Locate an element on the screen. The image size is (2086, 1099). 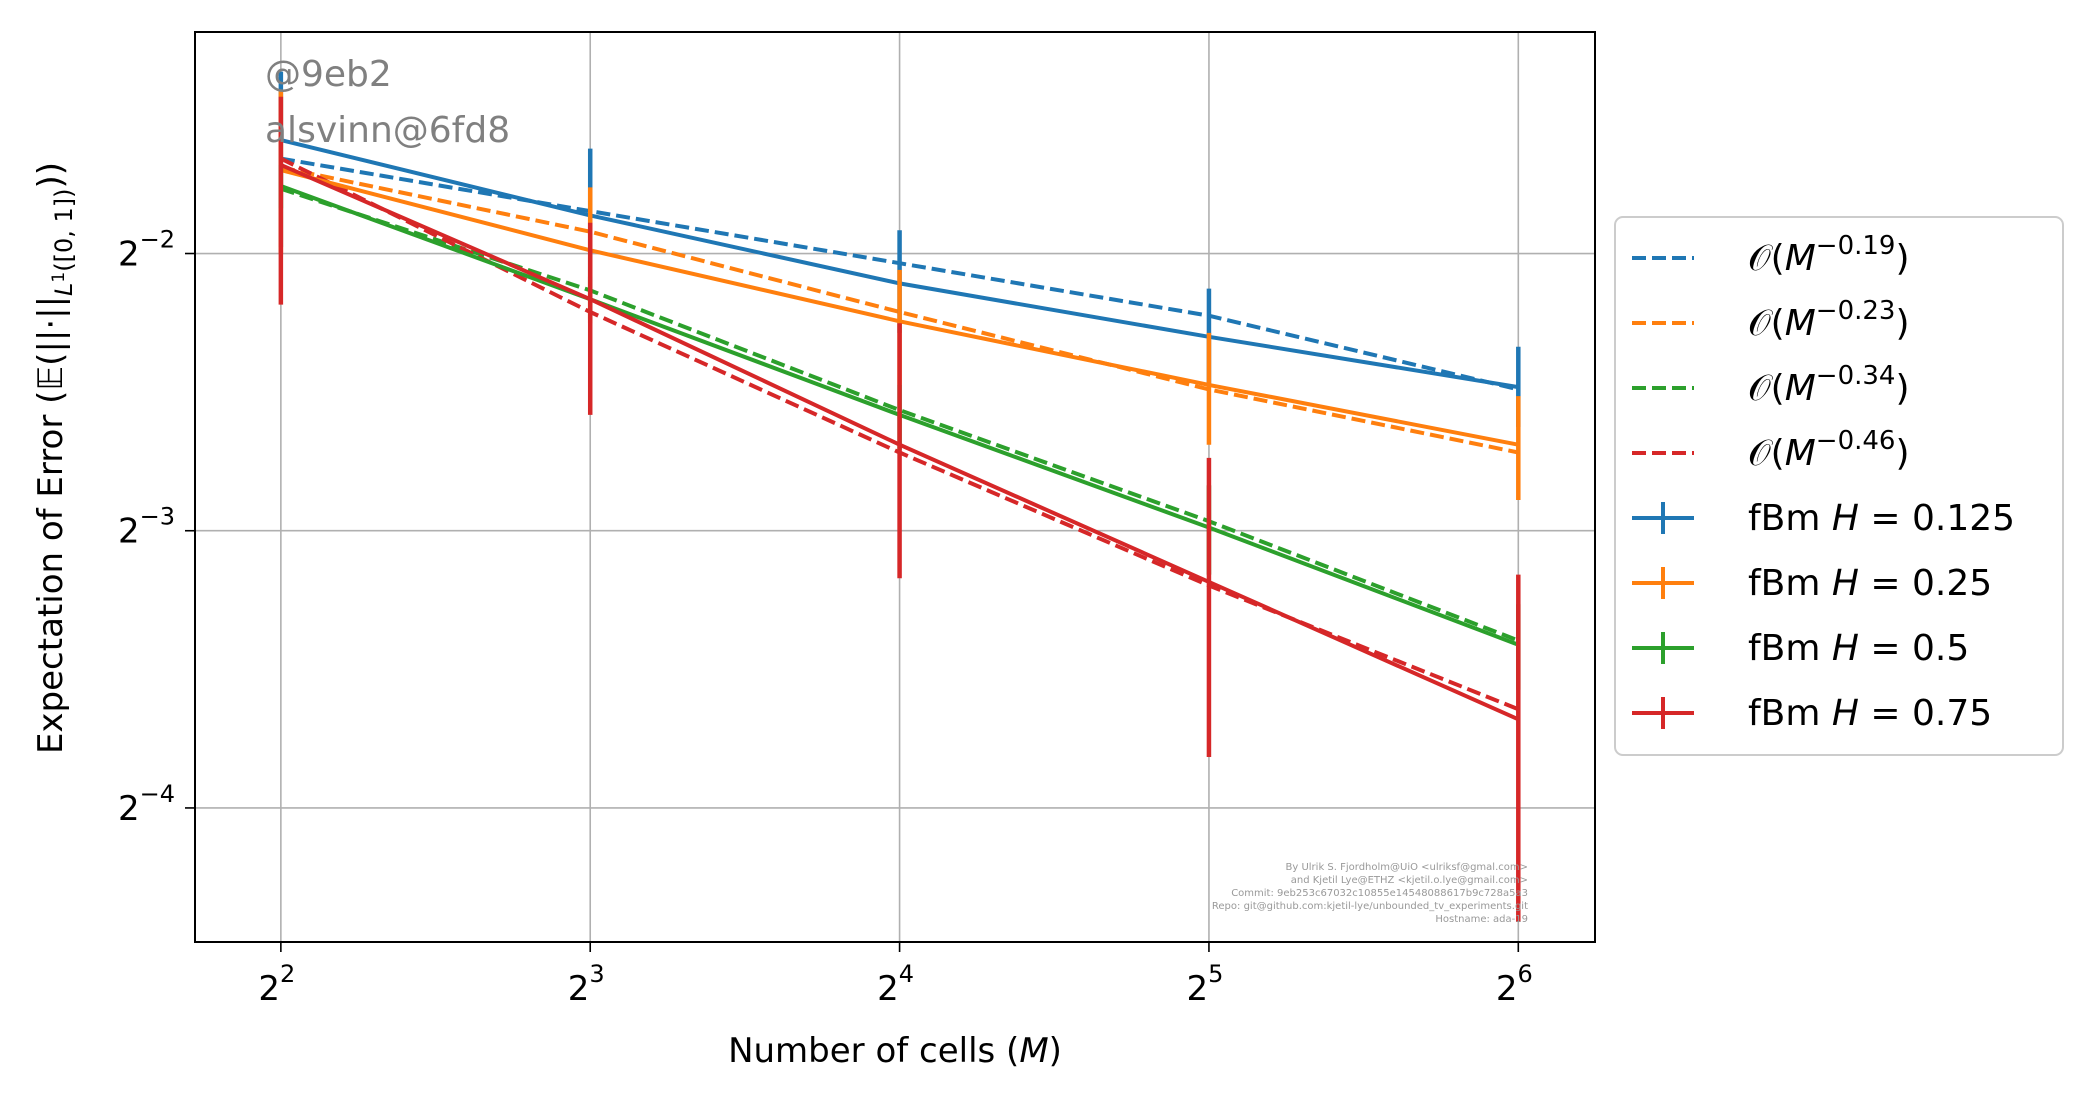
legend-label: 𝒪(M−0.46) is located at coordinates (1829, 450).